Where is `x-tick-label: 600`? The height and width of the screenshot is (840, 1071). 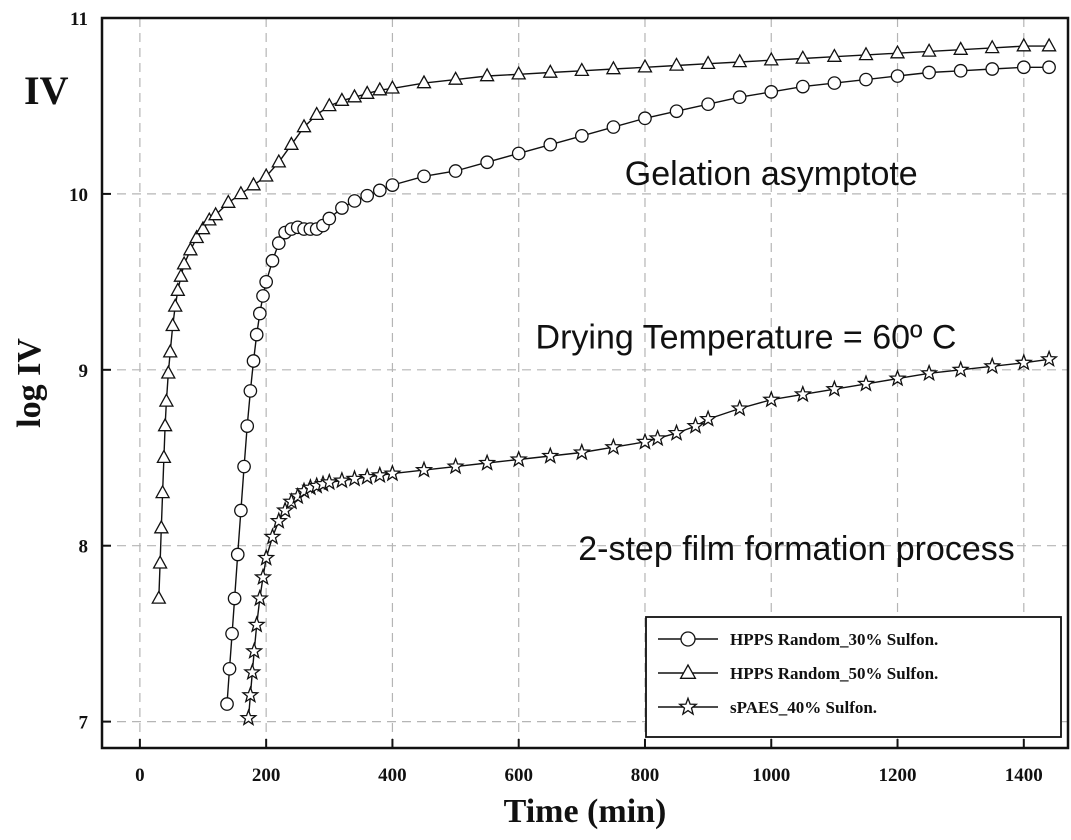
x-tick-label: 600 is located at coordinates (518, 775).